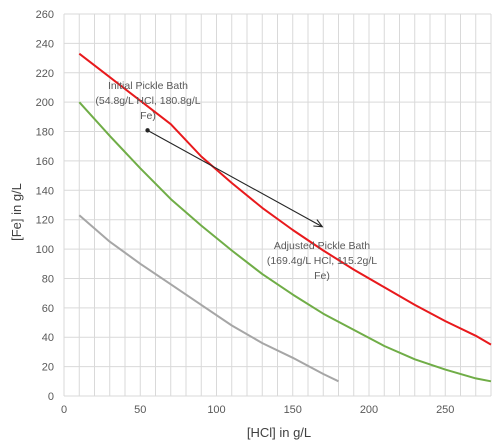 Image resolution: width=500 pixels, height=447 pixels. I want to click on y-tick-label: 120, so click(45, 221).